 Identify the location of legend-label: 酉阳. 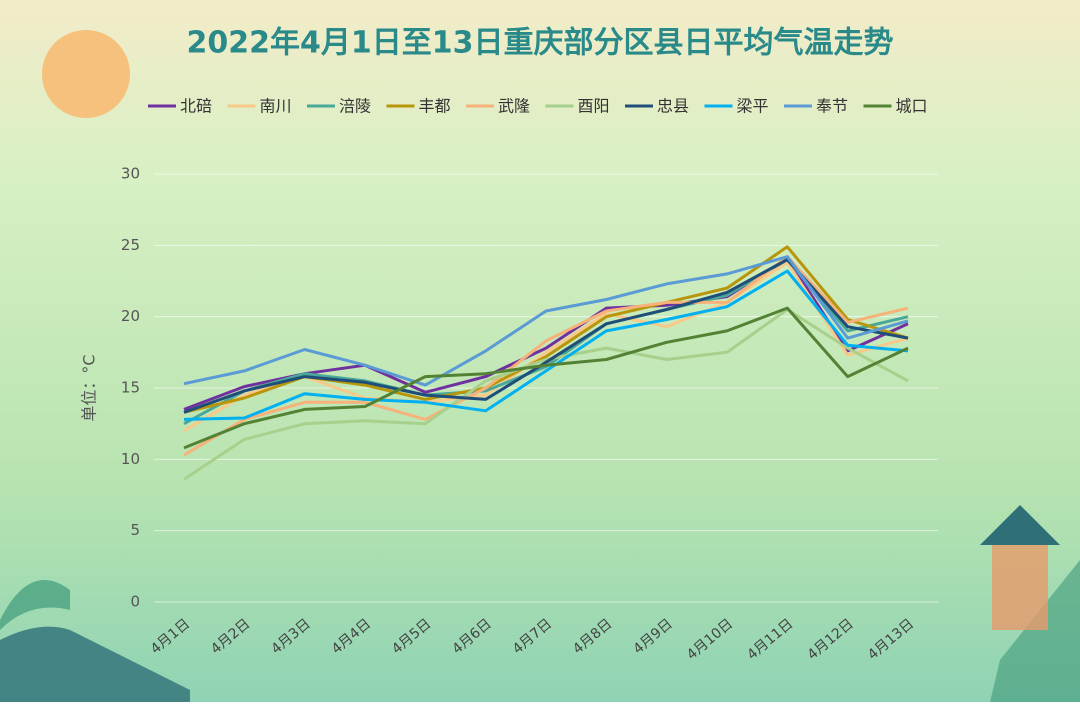
(594, 106).